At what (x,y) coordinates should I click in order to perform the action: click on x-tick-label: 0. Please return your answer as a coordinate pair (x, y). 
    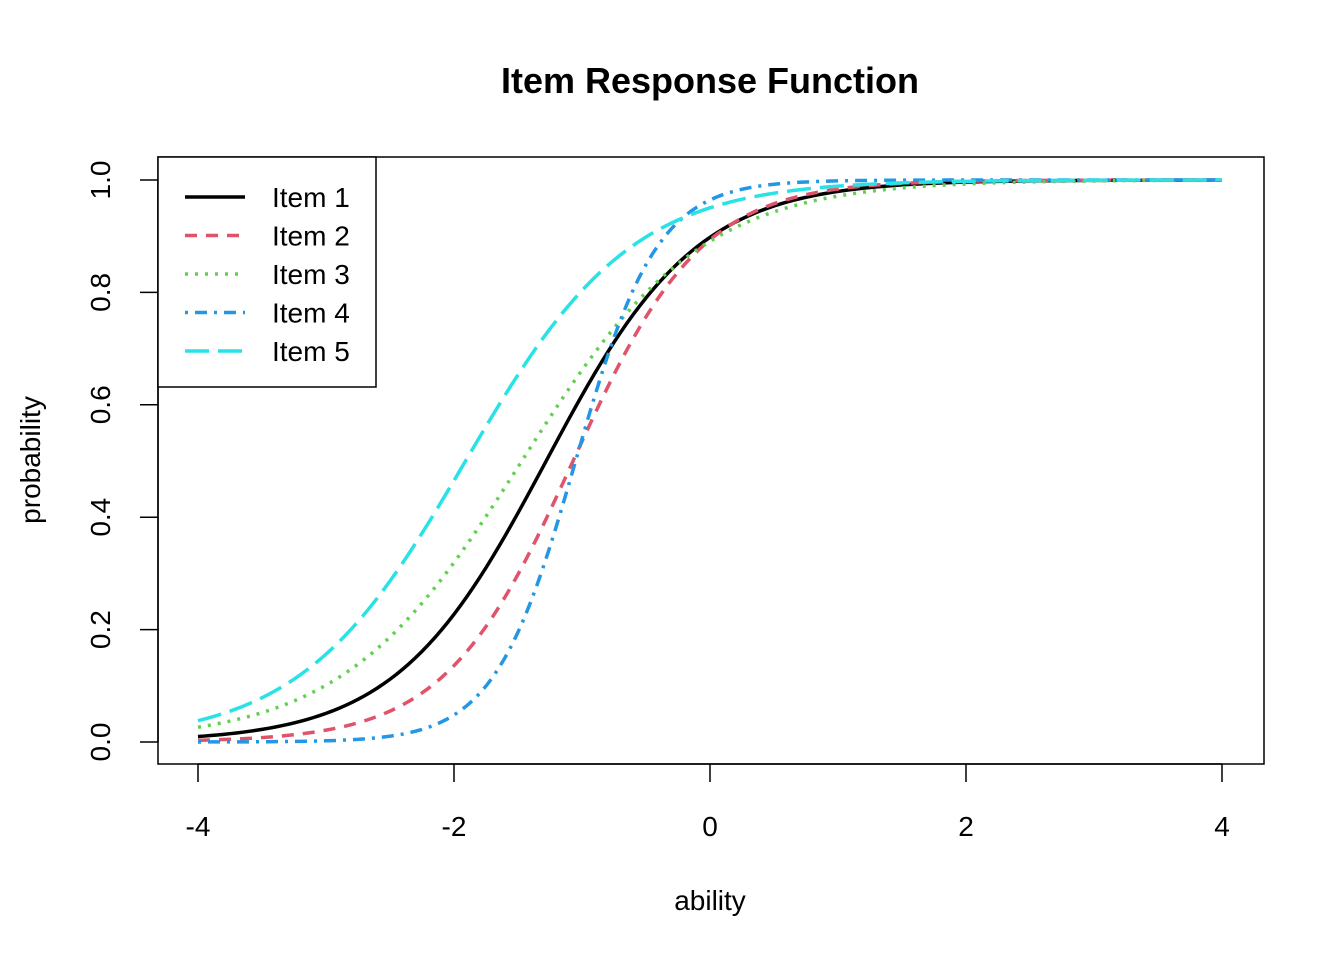
    Looking at the image, I should click on (710, 826).